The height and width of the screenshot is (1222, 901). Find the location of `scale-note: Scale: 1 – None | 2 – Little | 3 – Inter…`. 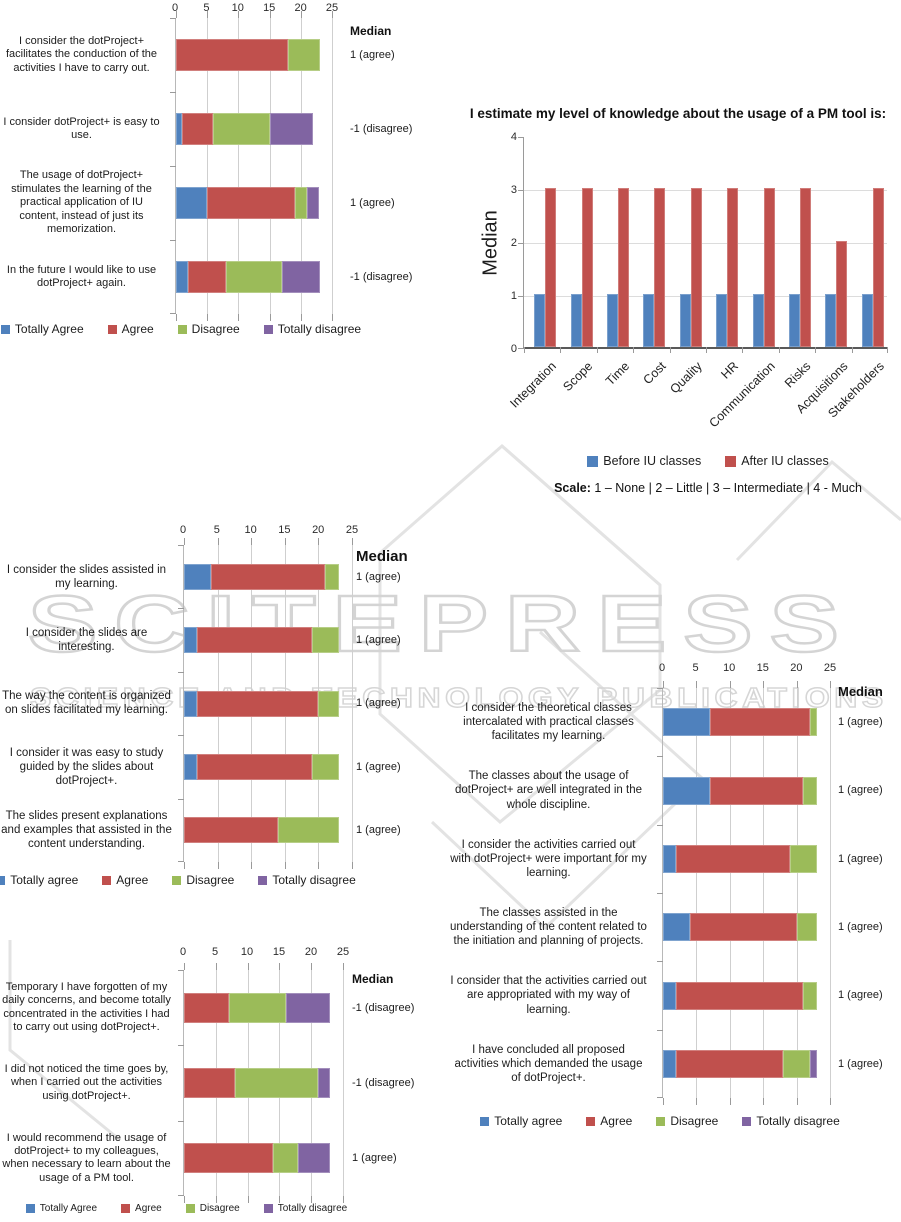

scale-note: Scale: 1 – None | 2 – Little | 3 – Inter… is located at coordinates (678, 488).